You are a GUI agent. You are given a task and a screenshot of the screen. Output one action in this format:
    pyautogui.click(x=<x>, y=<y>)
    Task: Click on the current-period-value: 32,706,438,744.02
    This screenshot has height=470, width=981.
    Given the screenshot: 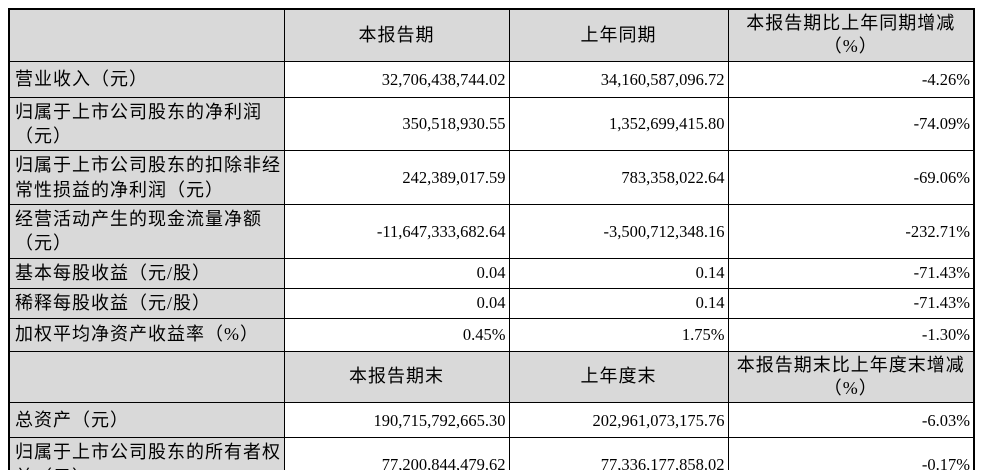 What is the action you would take?
    pyautogui.click(x=396, y=79)
    